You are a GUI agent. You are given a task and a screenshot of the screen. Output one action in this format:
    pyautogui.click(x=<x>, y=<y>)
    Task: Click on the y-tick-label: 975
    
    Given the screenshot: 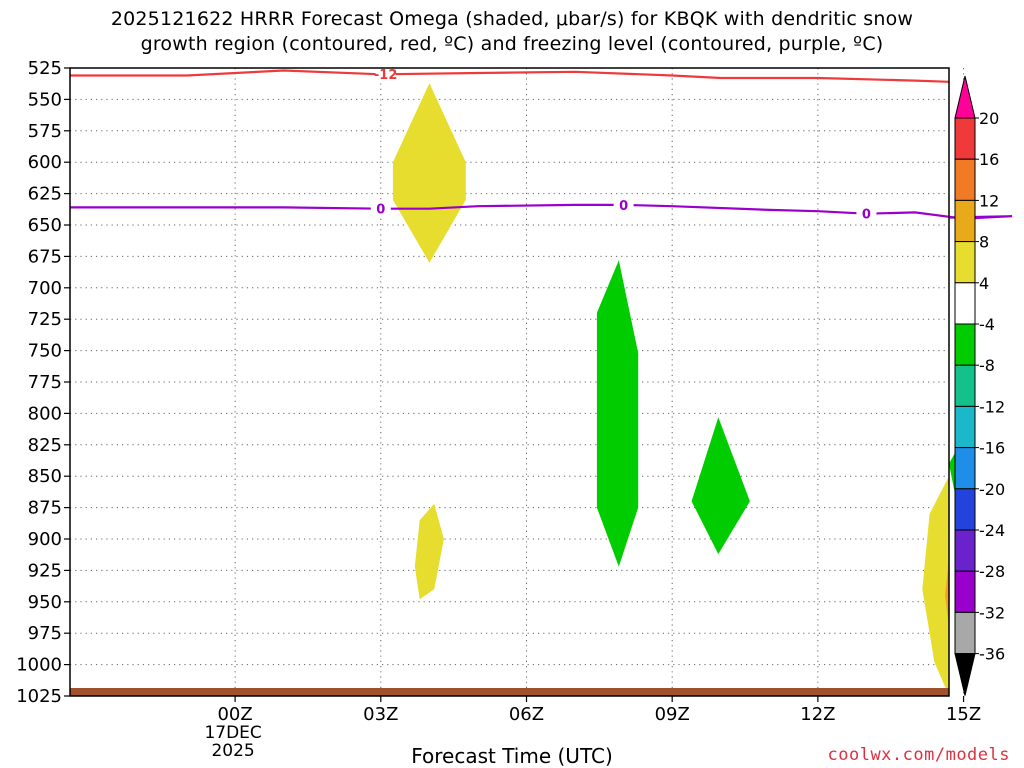 What is the action you would take?
    pyautogui.click(x=45, y=633)
    